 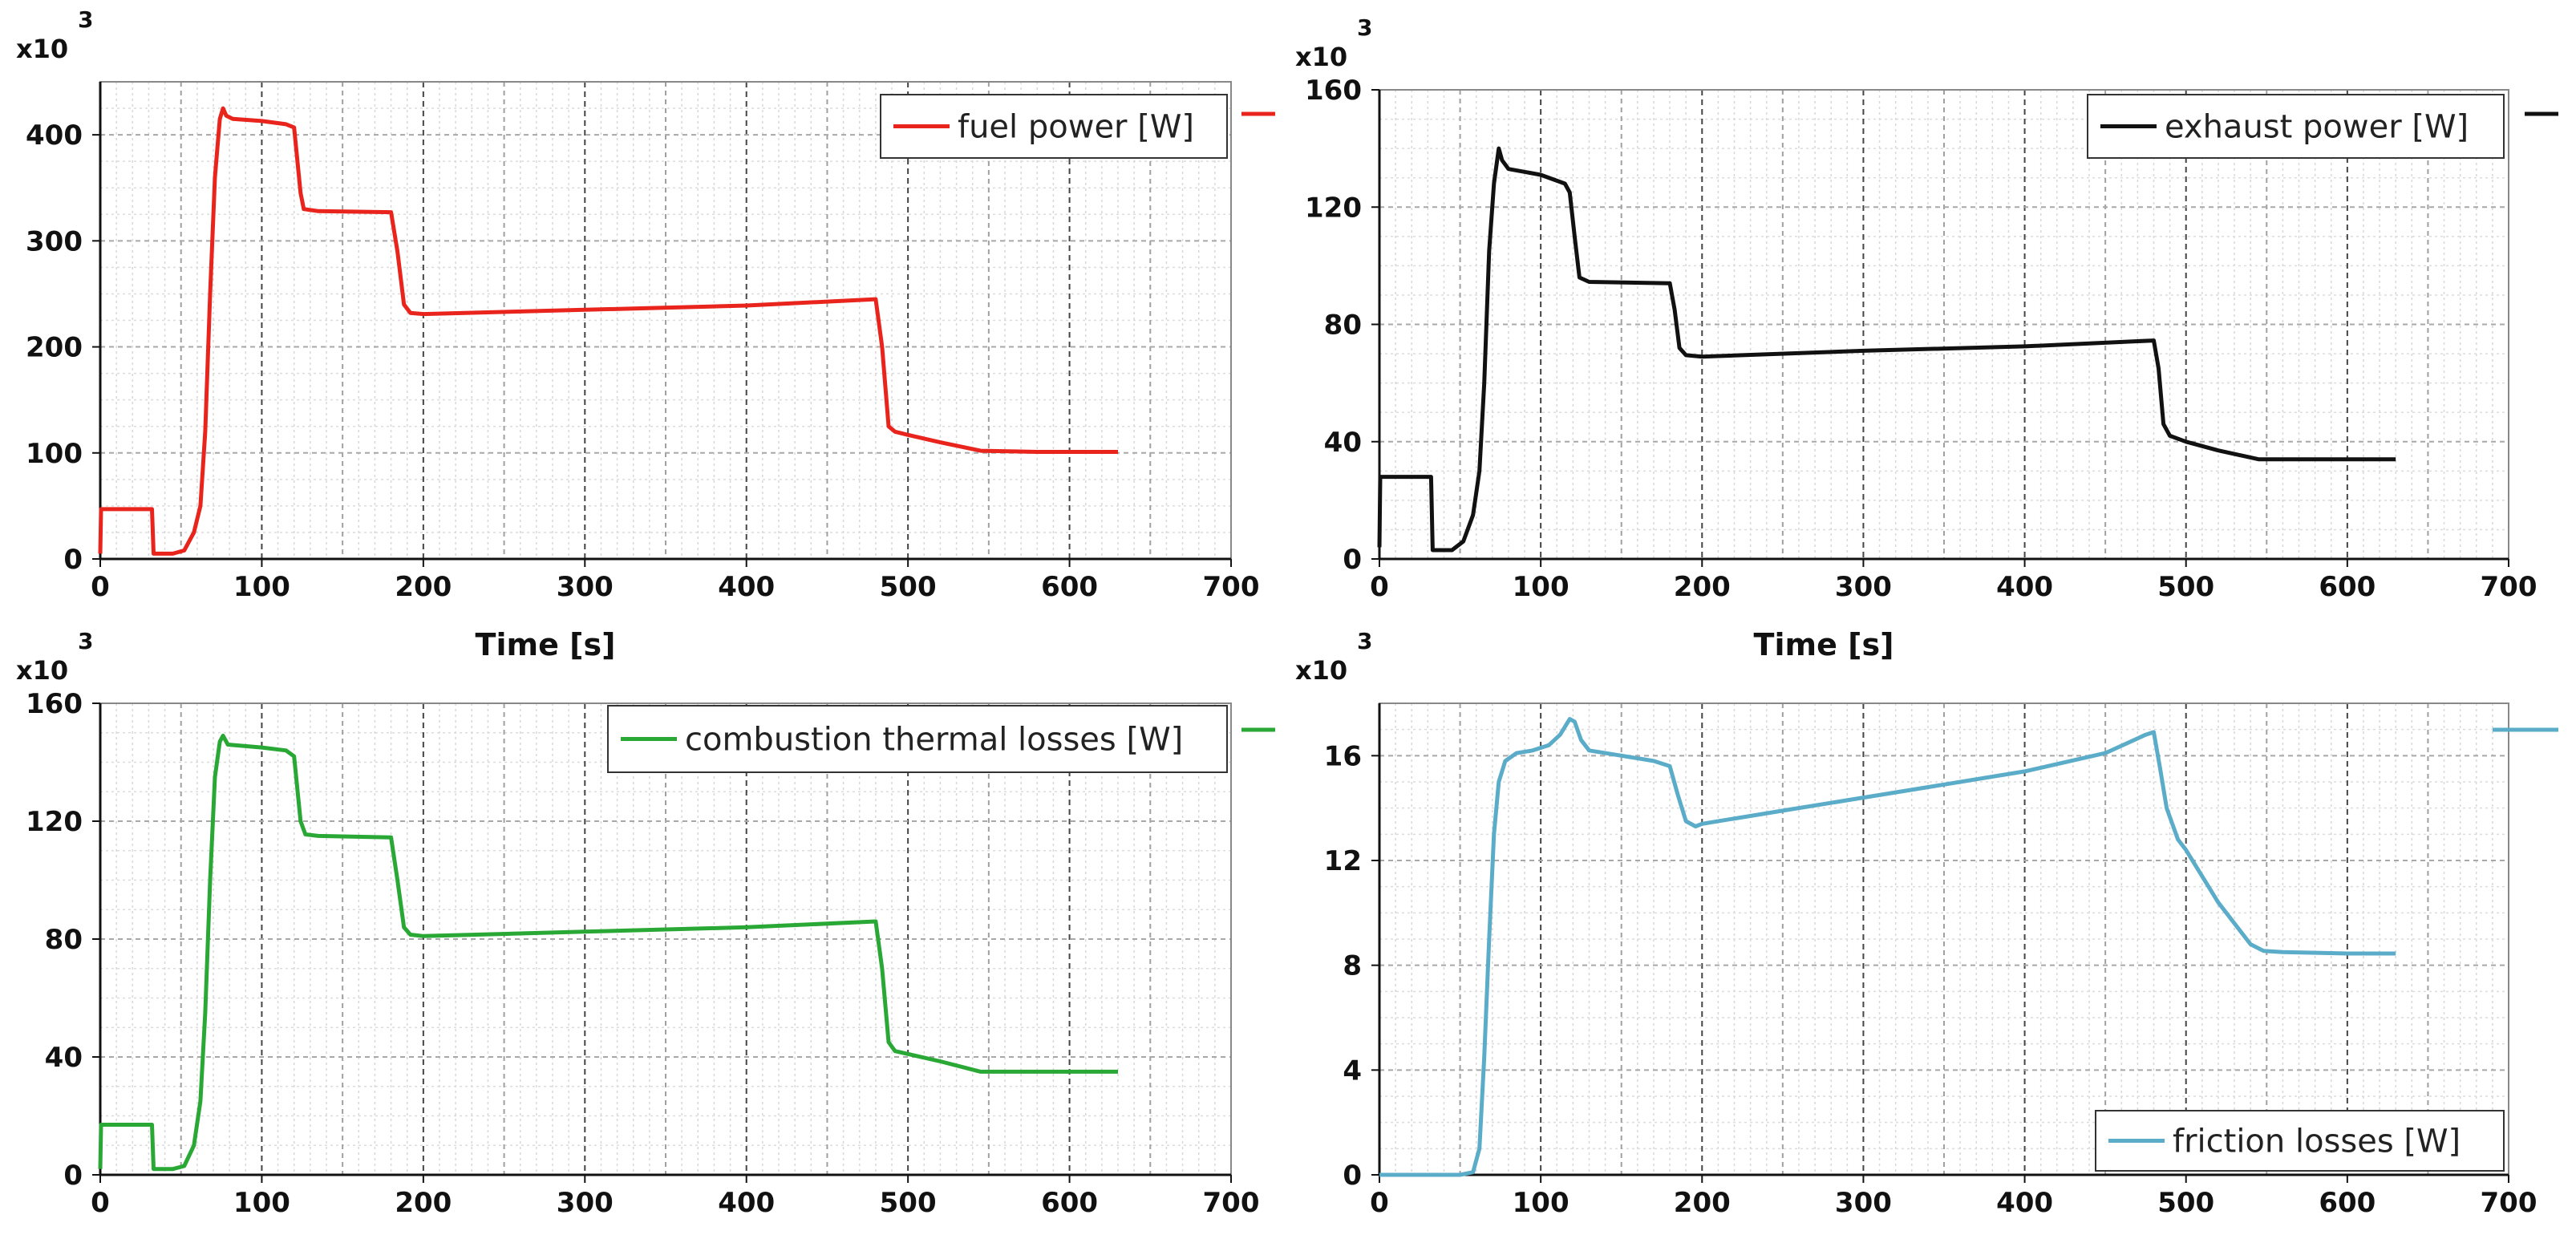 I want to click on legend: fuel power [W], so click(x=1054, y=126).